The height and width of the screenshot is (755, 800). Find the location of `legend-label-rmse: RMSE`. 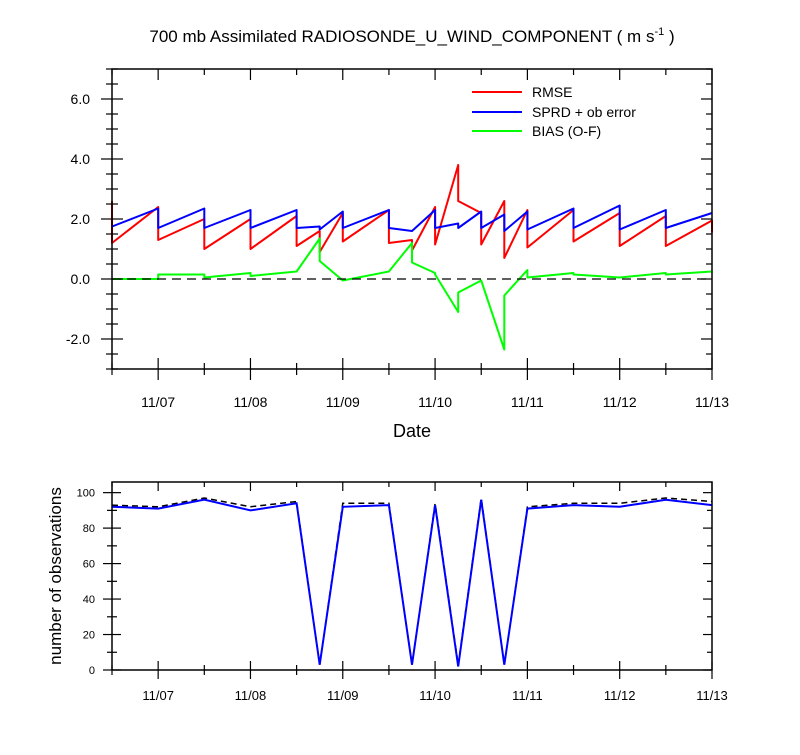

legend-label-rmse: RMSE is located at coordinates (552, 92).